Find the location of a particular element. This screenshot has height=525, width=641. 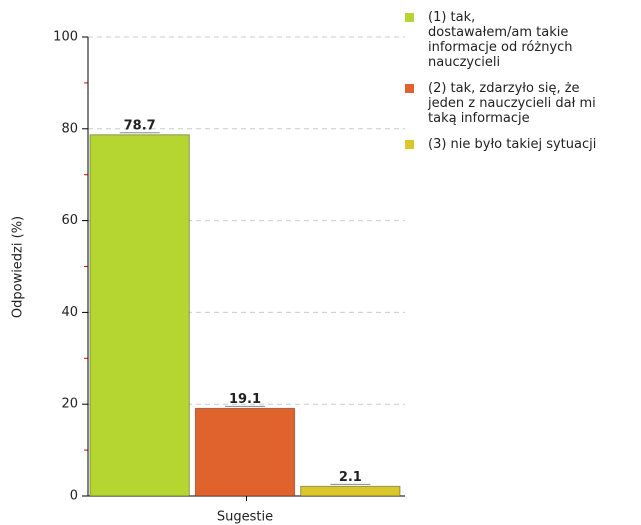

y-tick-label: 0 is located at coordinates (74, 496).